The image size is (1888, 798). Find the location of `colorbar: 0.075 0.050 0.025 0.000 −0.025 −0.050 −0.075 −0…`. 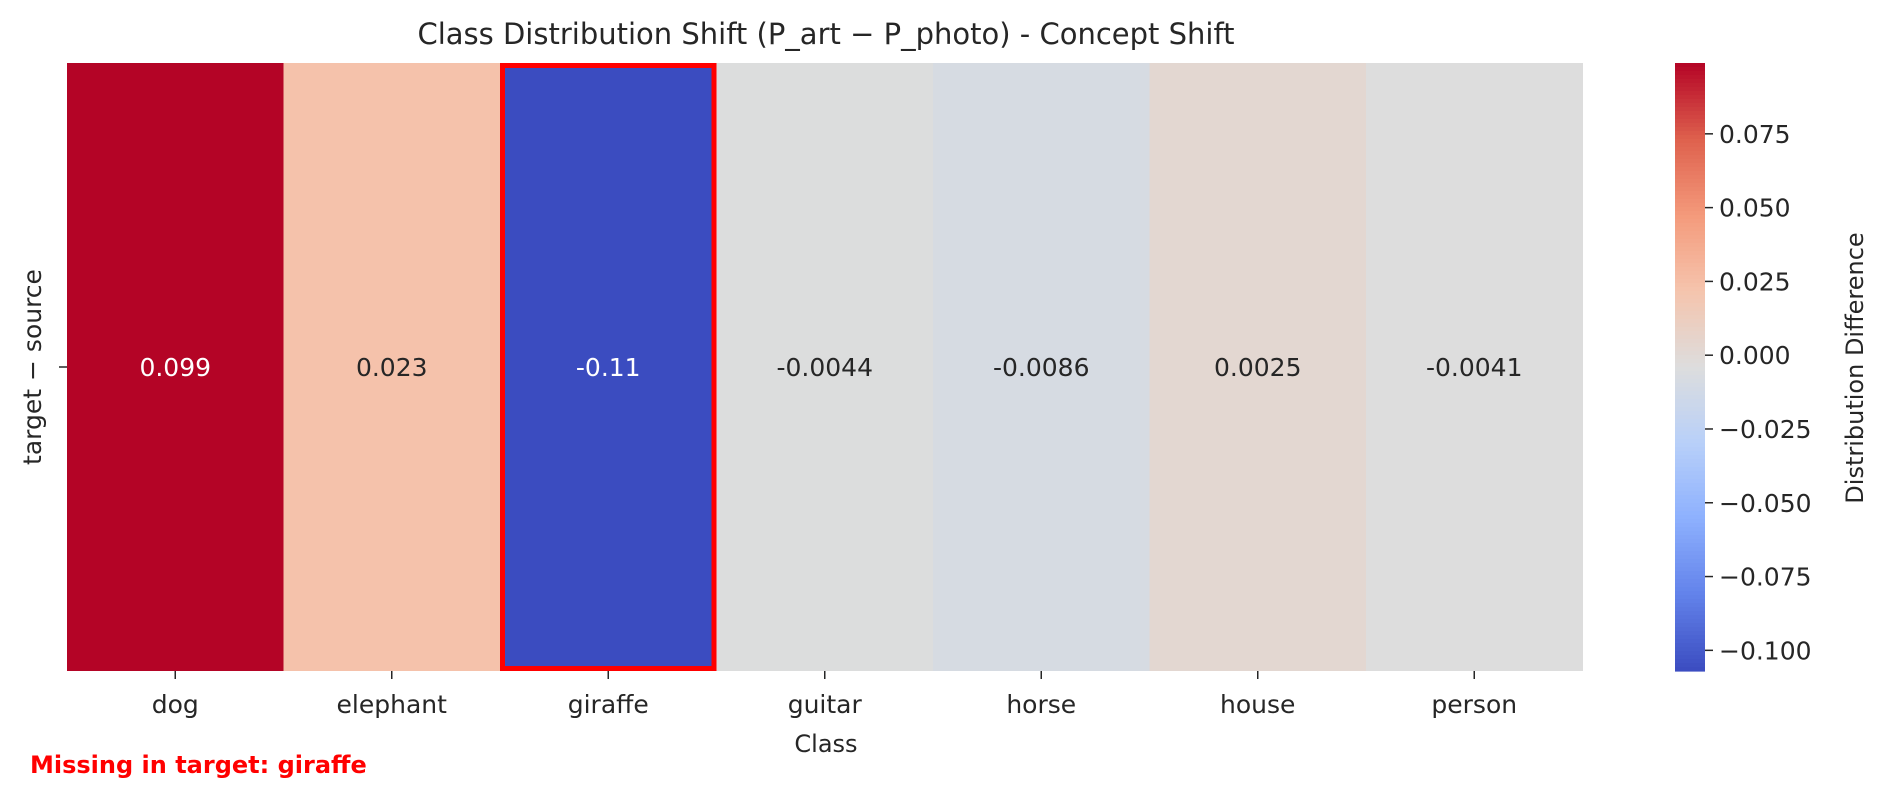

colorbar: 0.075 0.050 0.025 0.000 −0.025 −0.050 −0.075 −0… is located at coordinates (1743, 367).